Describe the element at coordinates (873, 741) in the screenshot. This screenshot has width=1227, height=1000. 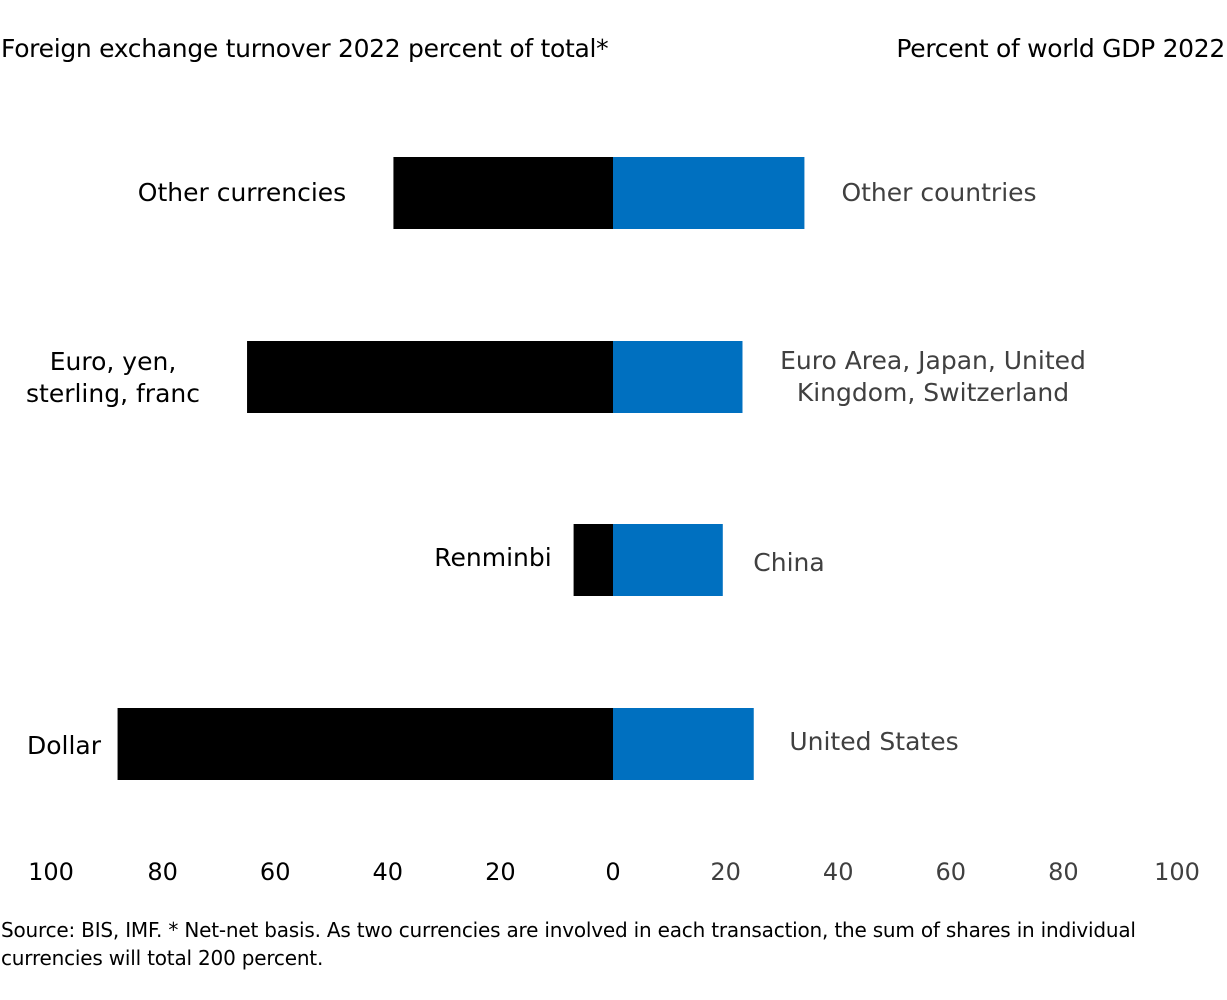
I see `region-label: United States` at that location.